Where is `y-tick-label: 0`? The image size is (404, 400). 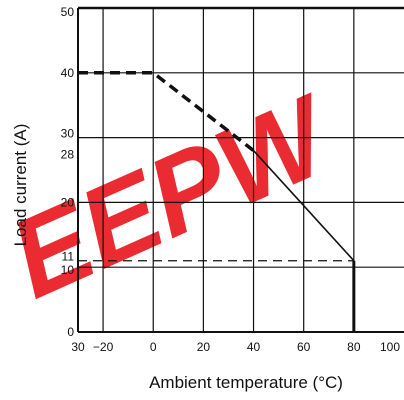
y-tick-label: 0 is located at coordinates (70, 332).